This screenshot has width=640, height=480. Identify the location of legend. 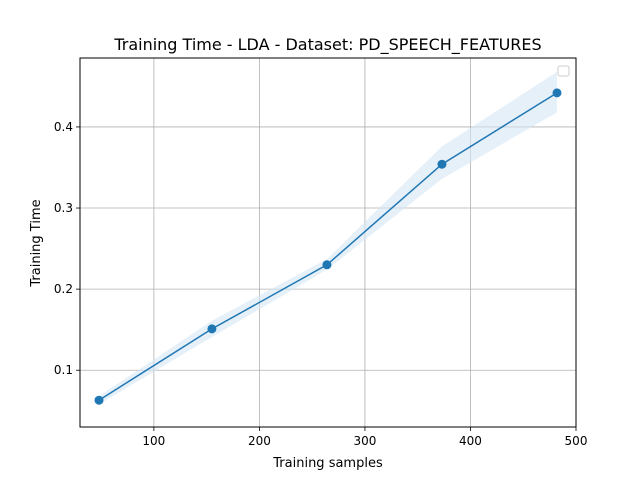
(563, 71).